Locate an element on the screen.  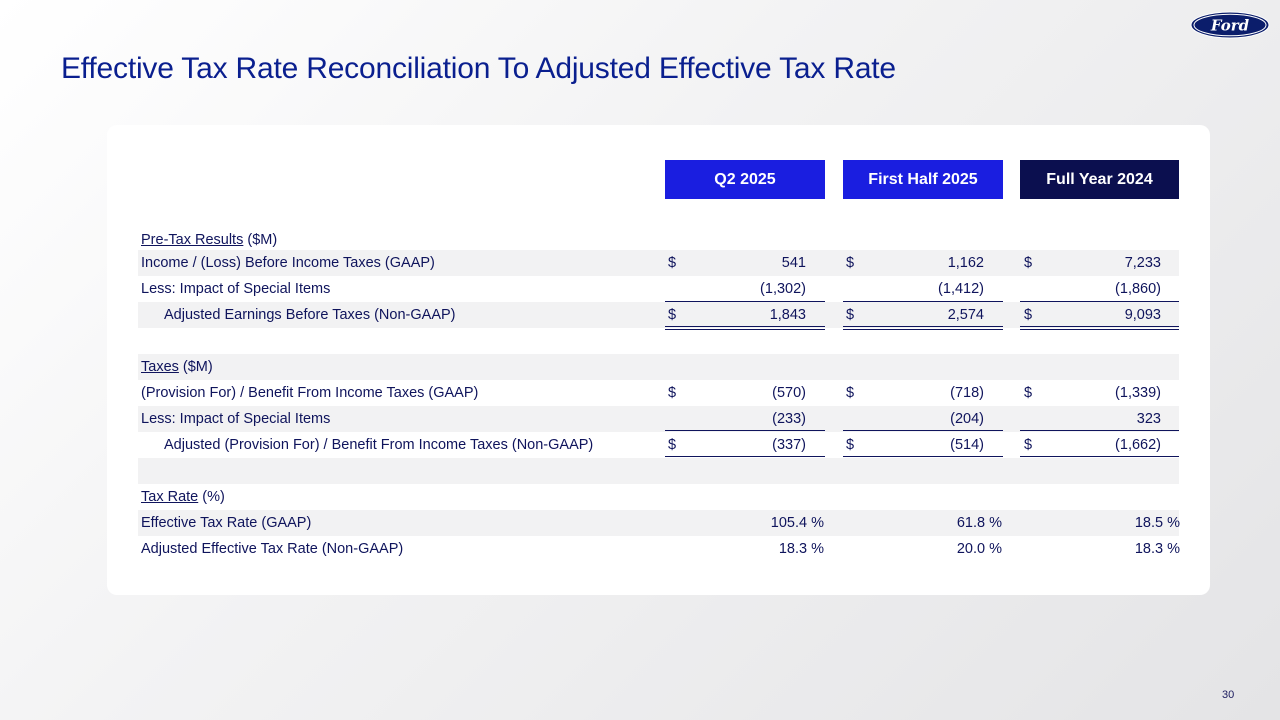
cell-value: (1,339) is located at coordinates (1138, 393).